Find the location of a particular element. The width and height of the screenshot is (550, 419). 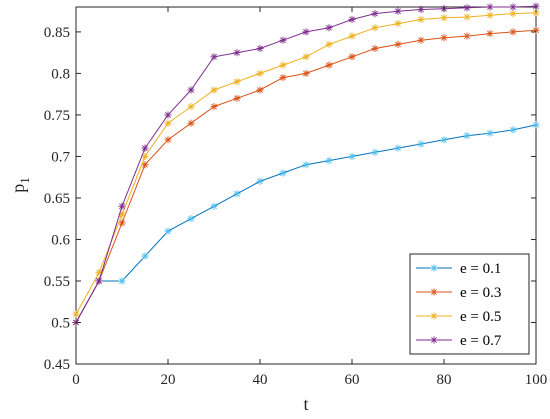

legend-box is located at coordinates (469, 304).